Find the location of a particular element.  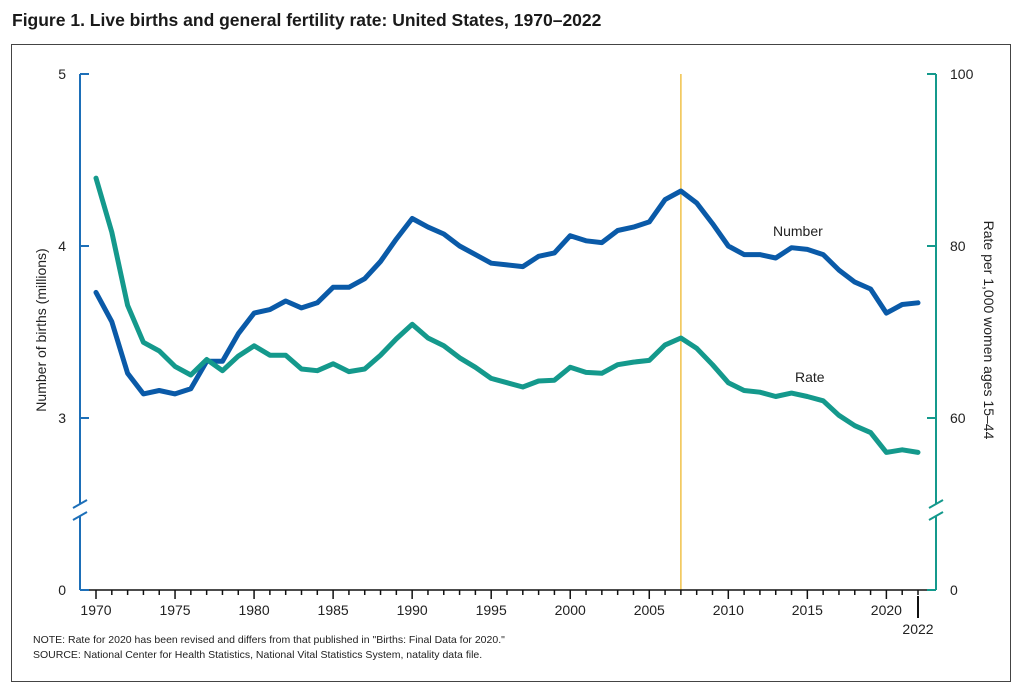

x-axis-tick-label-2022: 2022 is located at coordinates (917, 629).